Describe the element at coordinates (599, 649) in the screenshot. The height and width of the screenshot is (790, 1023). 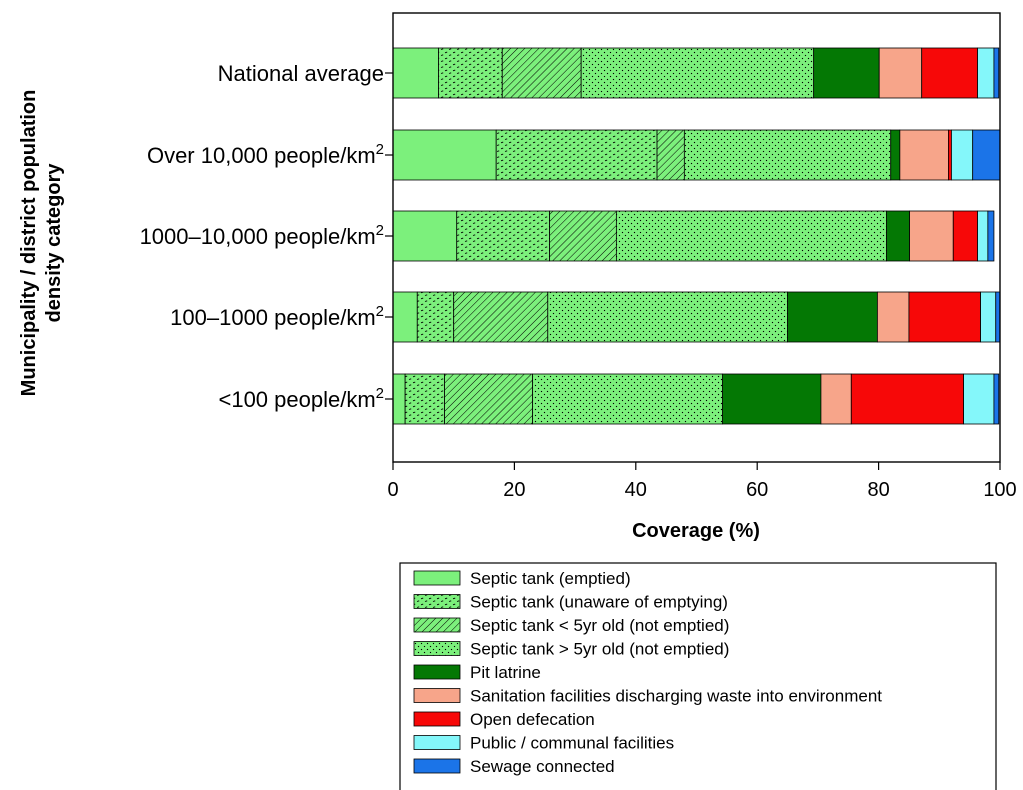
I see `legend-label-septic-tank-5yr-old-not-emptied: Septic tank > 5yr old (not emptied)` at that location.